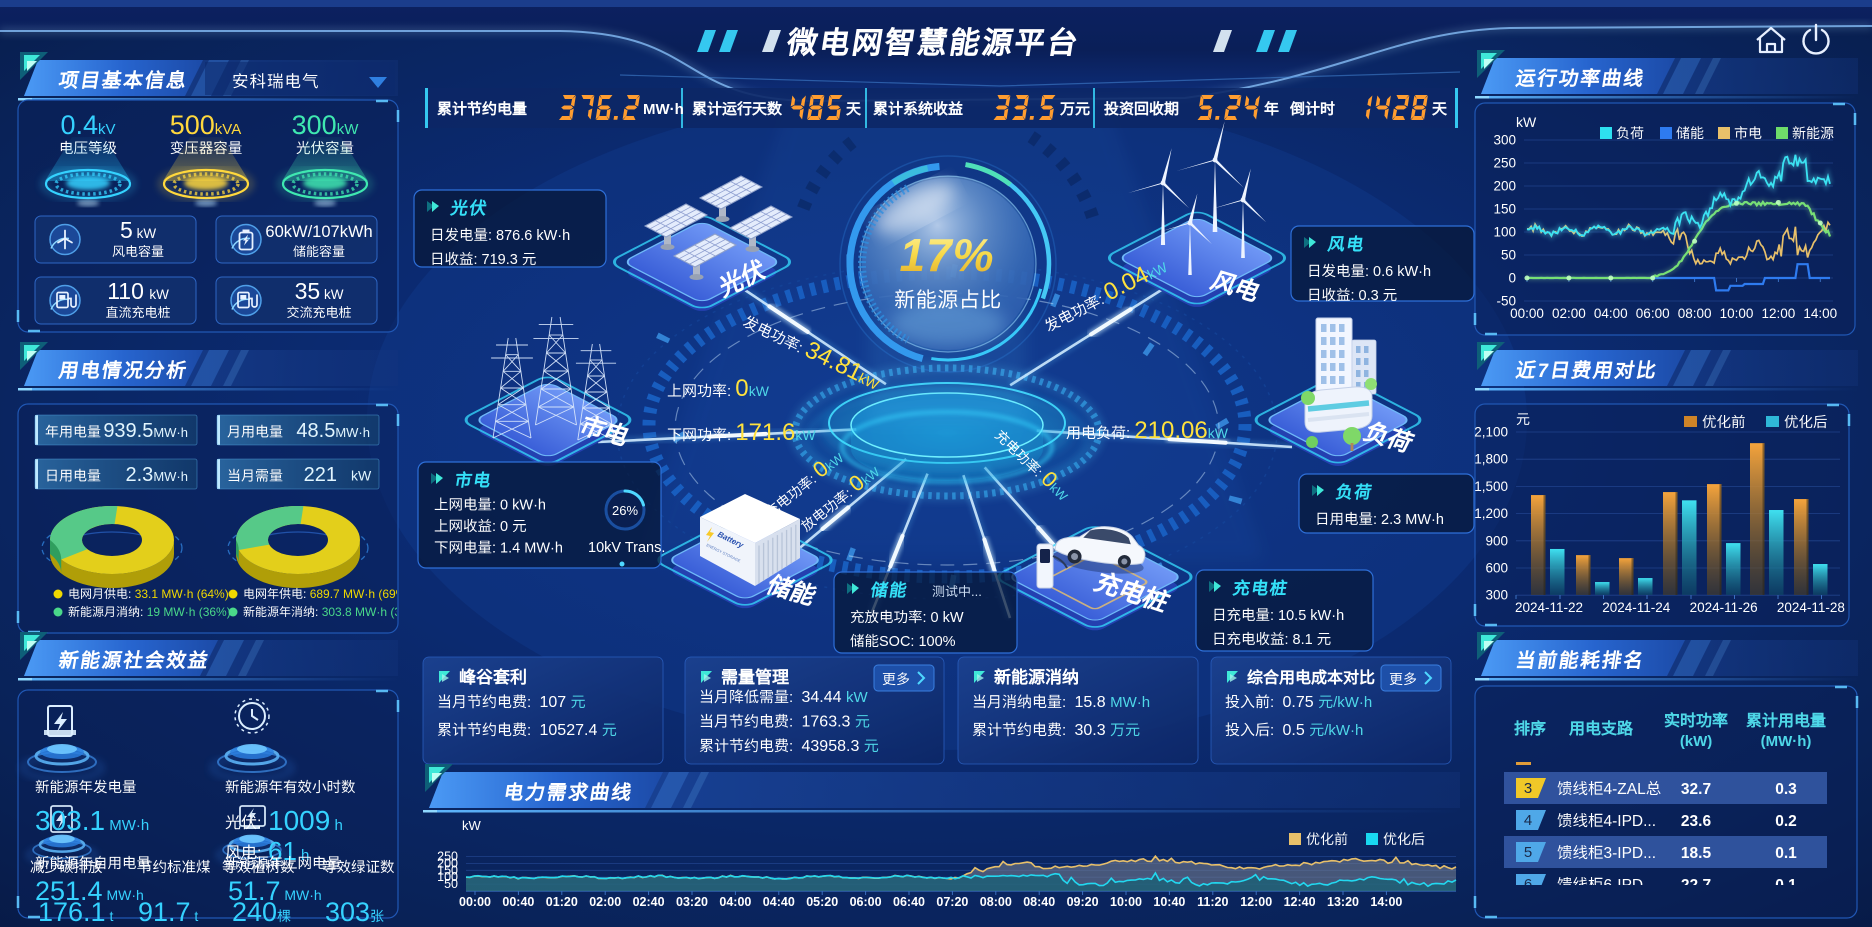 The height and width of the screenshot is (927, 1872). What do you see at coordinates (1496, 568) in the screenshot?
I see `svg-text: 600` at bounding box center [1496, 568].